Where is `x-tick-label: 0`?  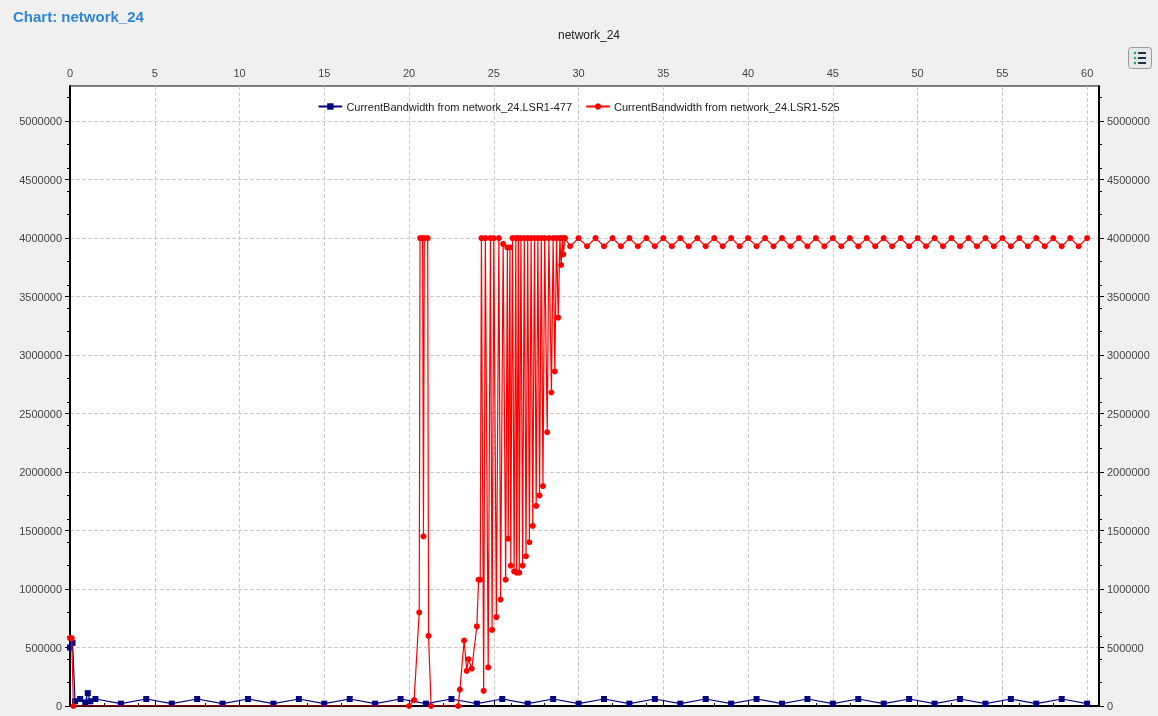 x-tick-label: 0 is located at coordinates (70, 72).